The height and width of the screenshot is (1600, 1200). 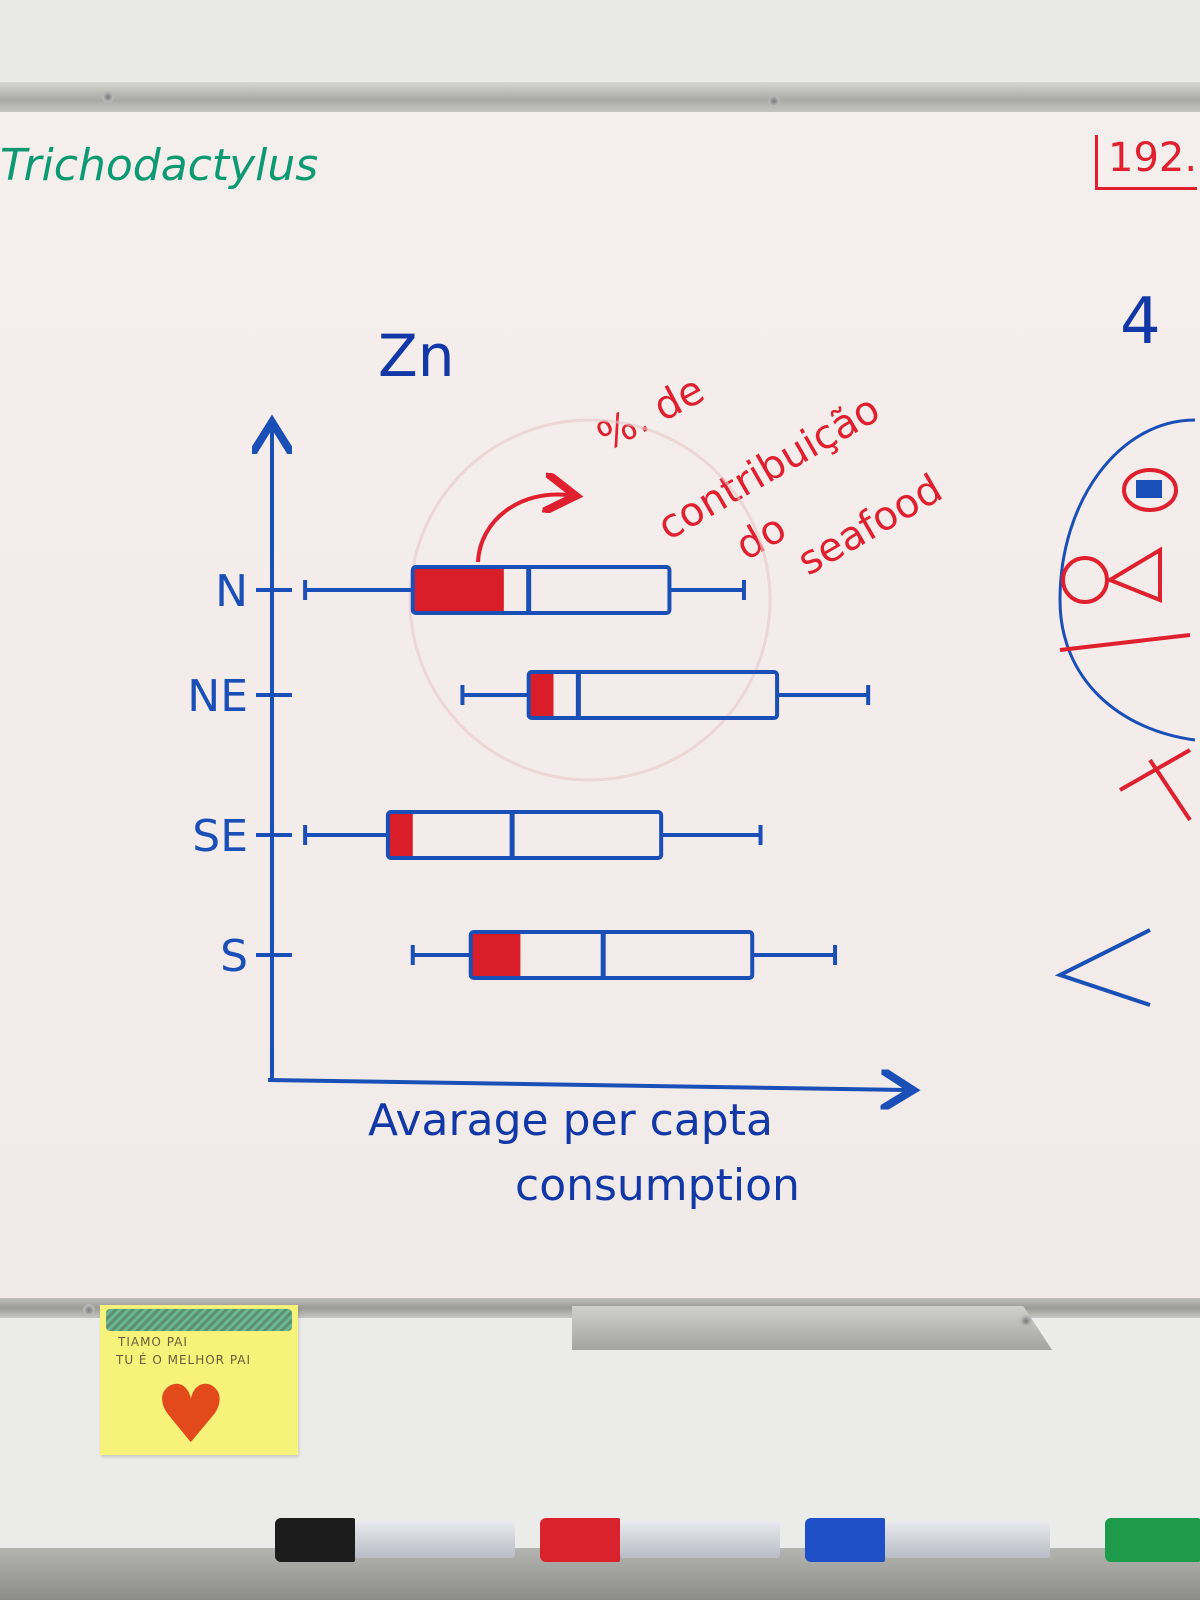 I want to click on black-marker, so click(x=395, y=1540).